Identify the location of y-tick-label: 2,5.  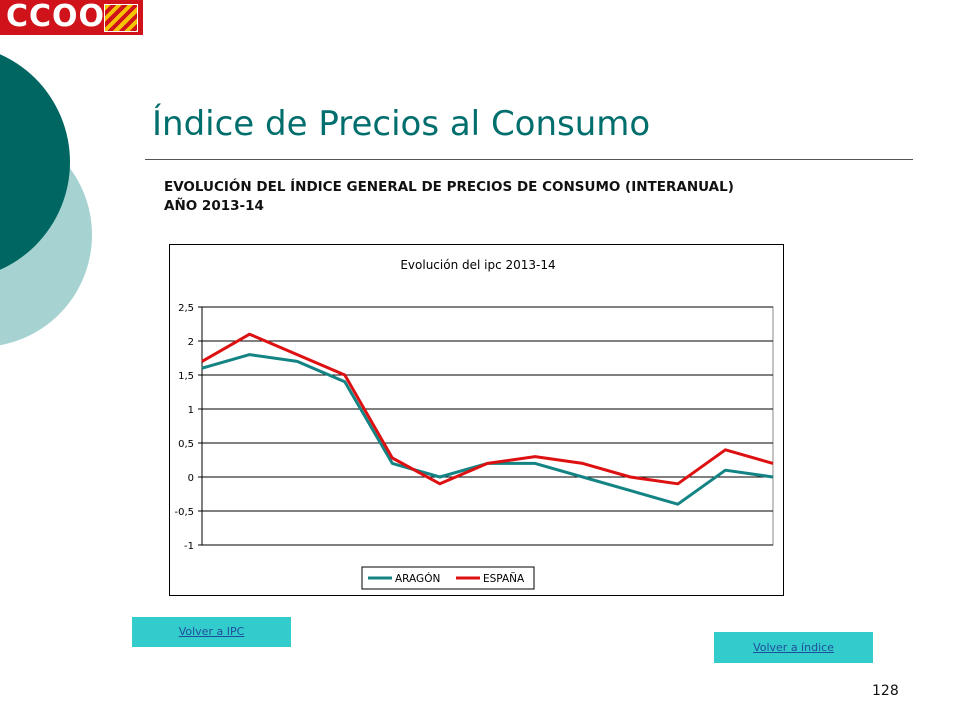
(186, 308).